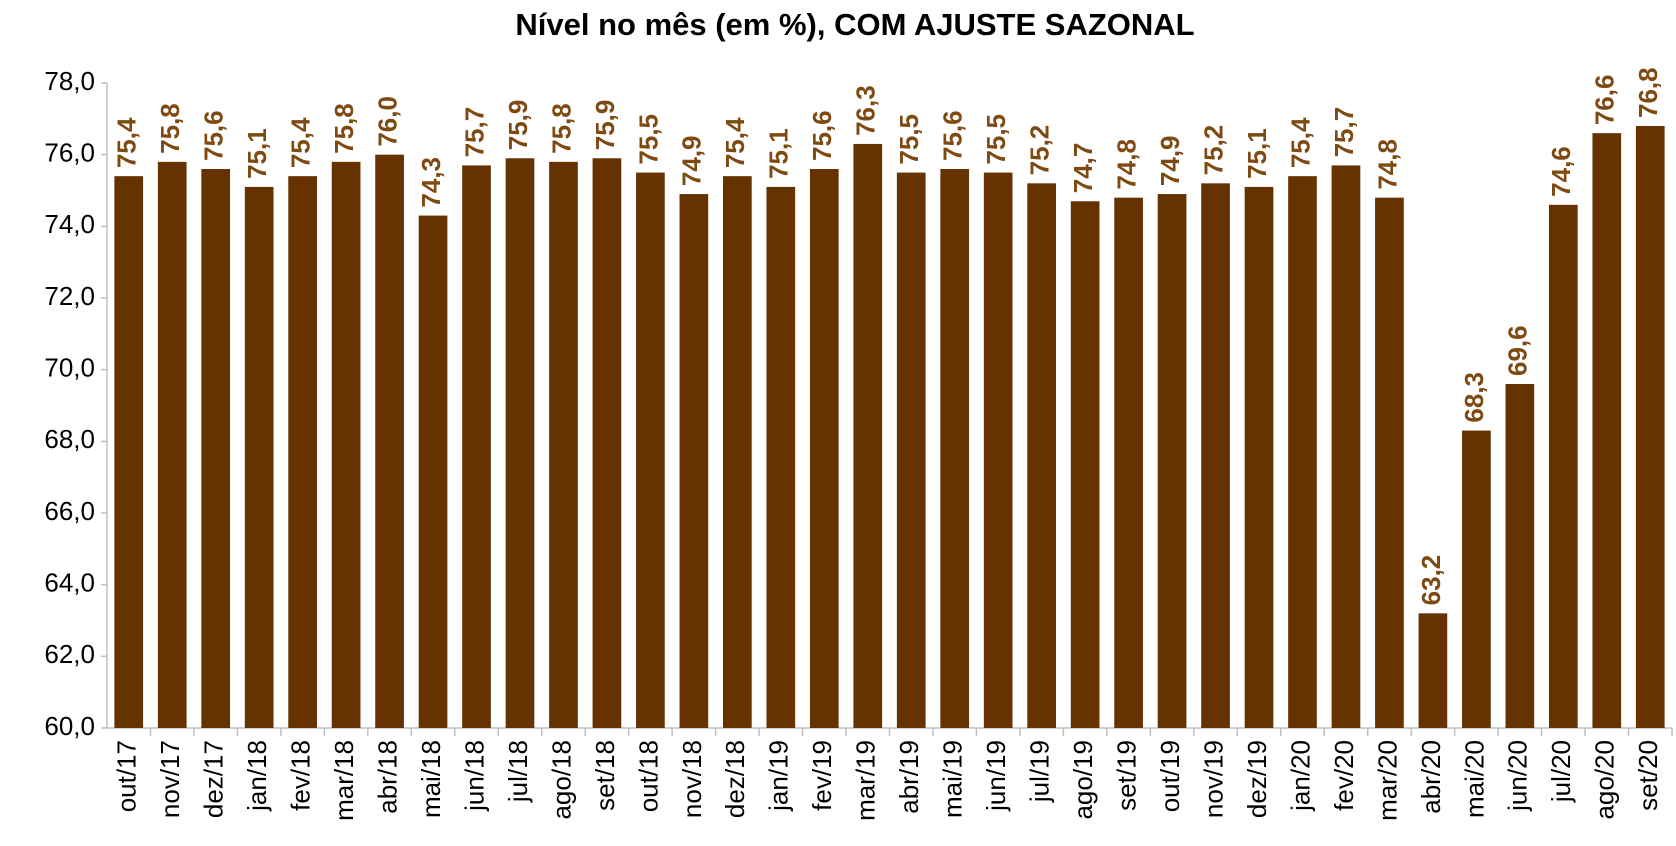 The image size is (1676, 846). I want to click on x-tick-label: jan/19, so click(779, 776).